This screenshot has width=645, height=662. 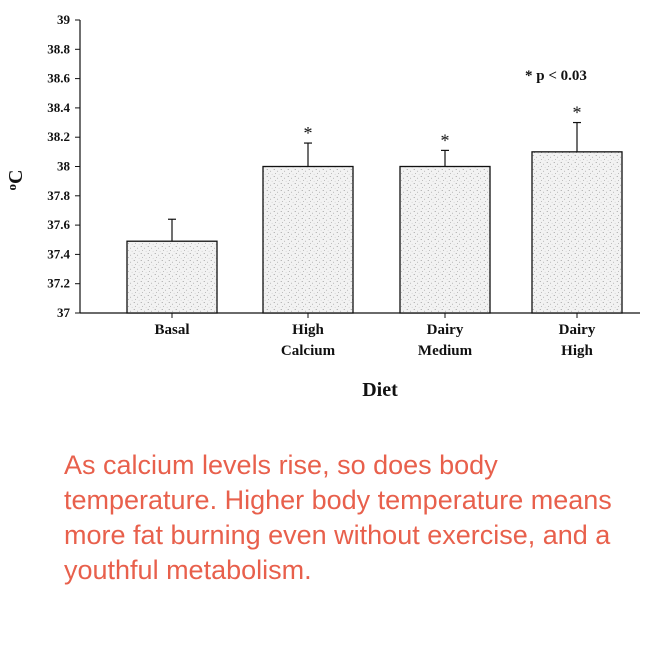 I want to click on y-tick-label: 38.2, so click(x=58, y=136).